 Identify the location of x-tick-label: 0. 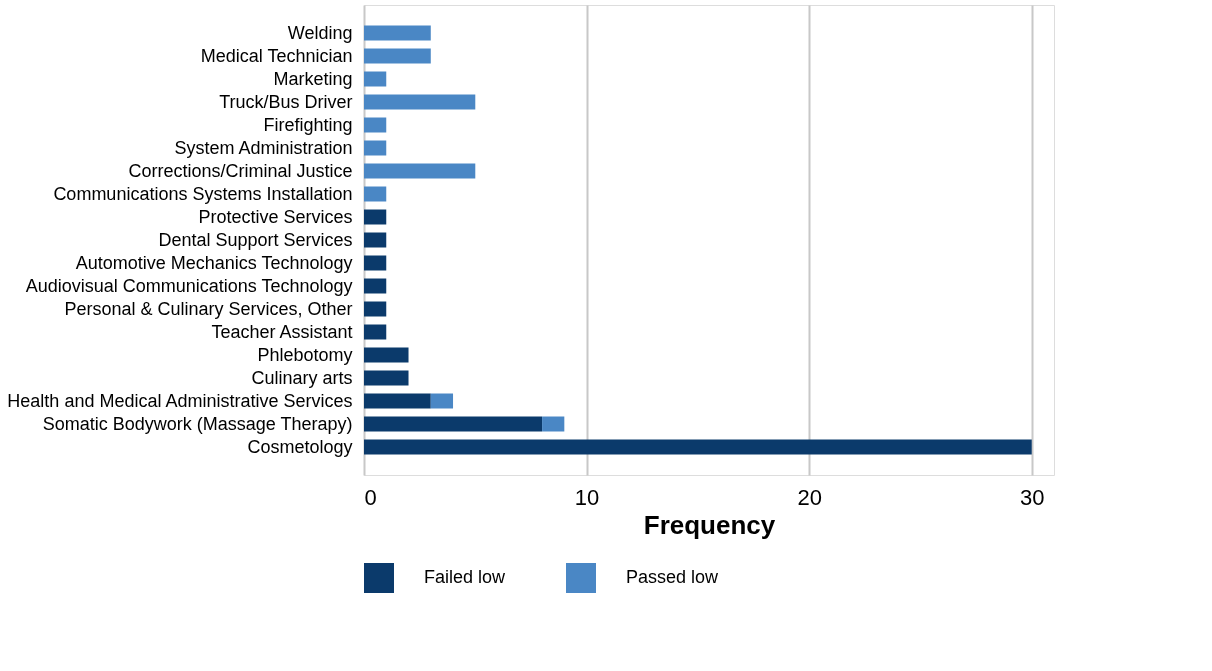
(370, 497).